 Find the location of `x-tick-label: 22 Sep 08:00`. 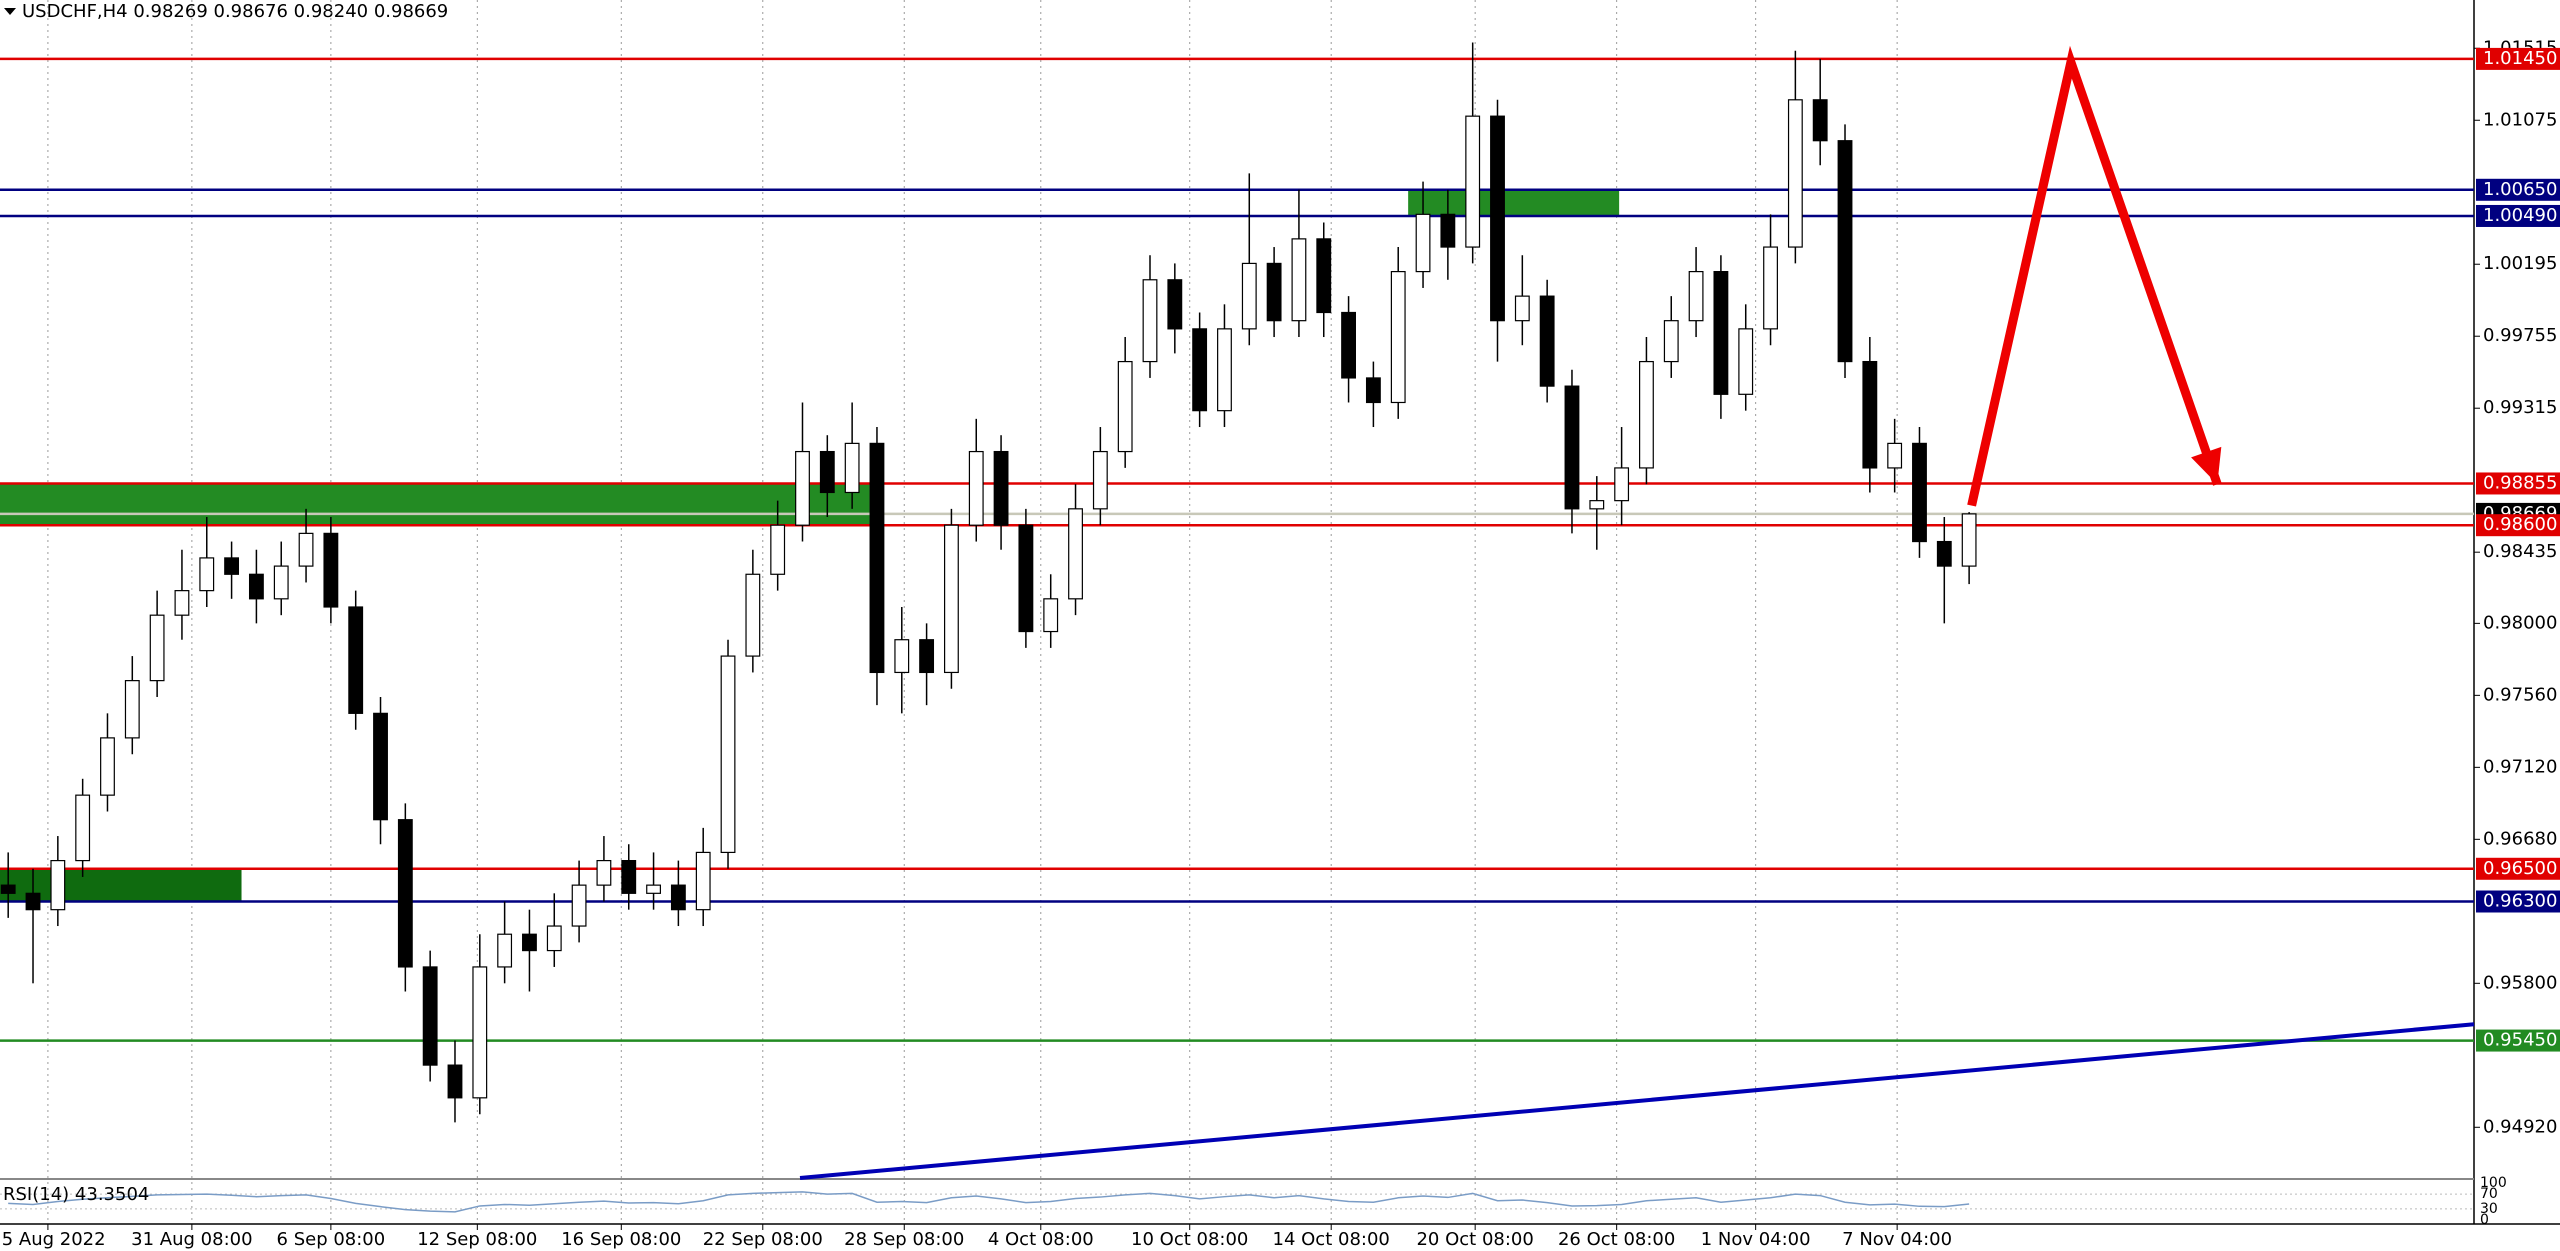

x-tick-label: 22 Sep 08:00 is located at coordinates (763, 1239).